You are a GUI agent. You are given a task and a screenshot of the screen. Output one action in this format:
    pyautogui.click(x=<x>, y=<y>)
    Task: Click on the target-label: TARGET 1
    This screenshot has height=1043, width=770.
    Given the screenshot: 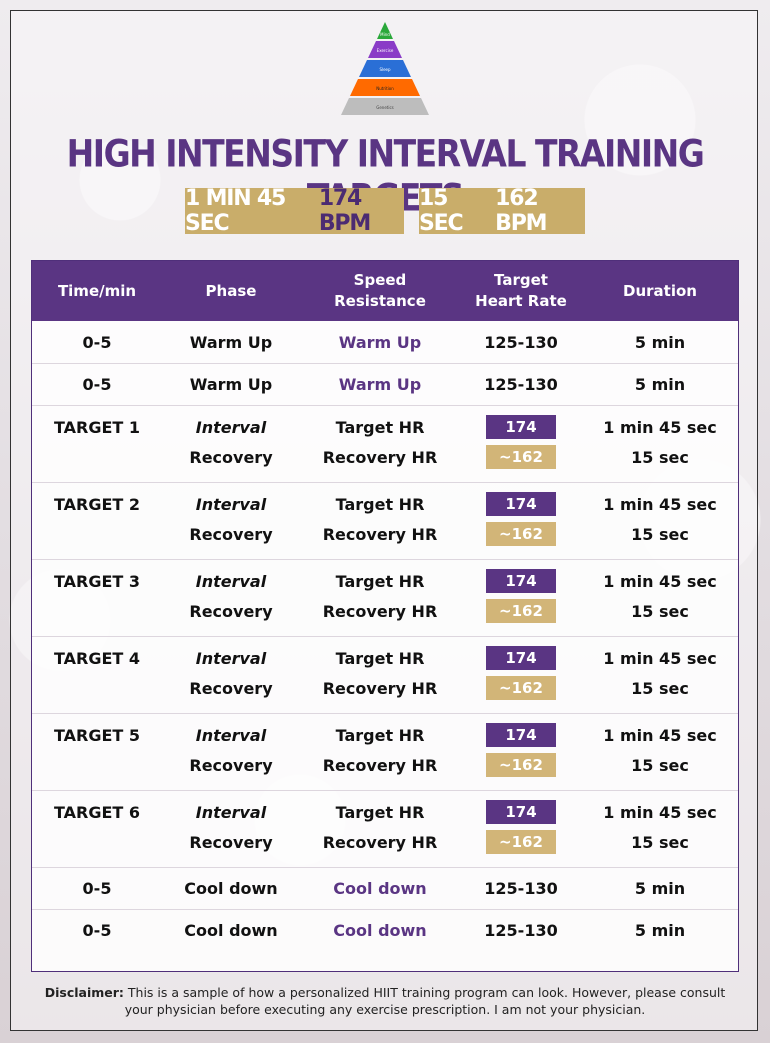 What is the action you would take?
    pyautogui.click(x=97, y=427)
    